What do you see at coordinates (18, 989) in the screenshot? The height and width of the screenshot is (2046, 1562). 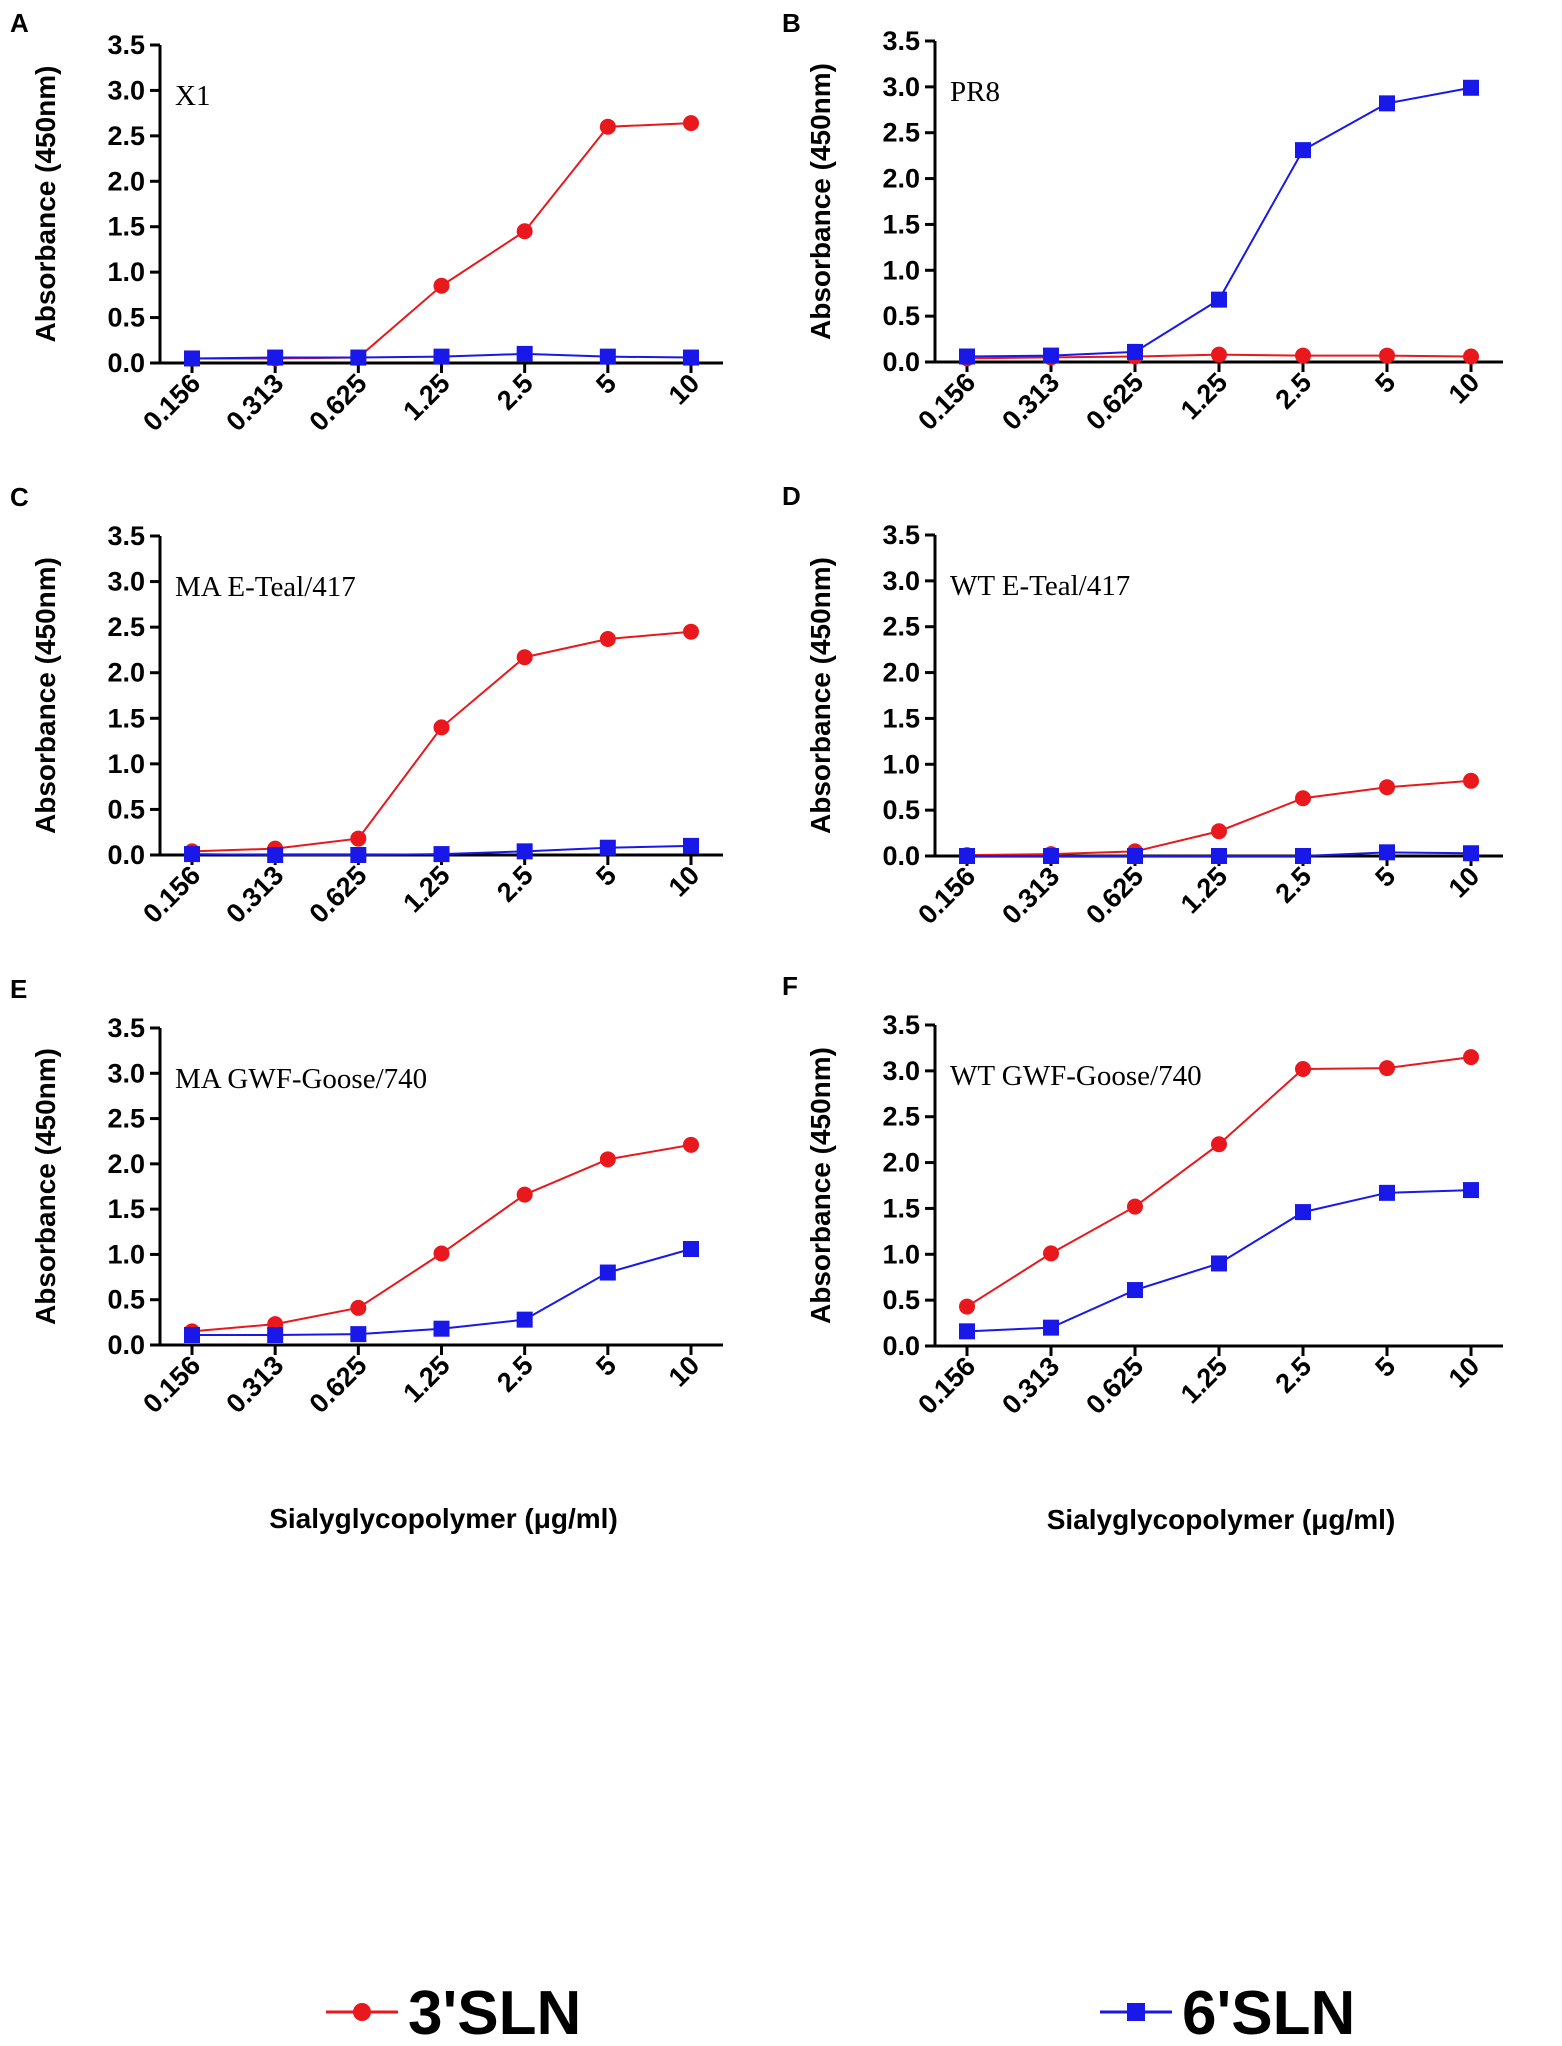 I see `panel-letter-e: E` at bounding box center [18, 989].